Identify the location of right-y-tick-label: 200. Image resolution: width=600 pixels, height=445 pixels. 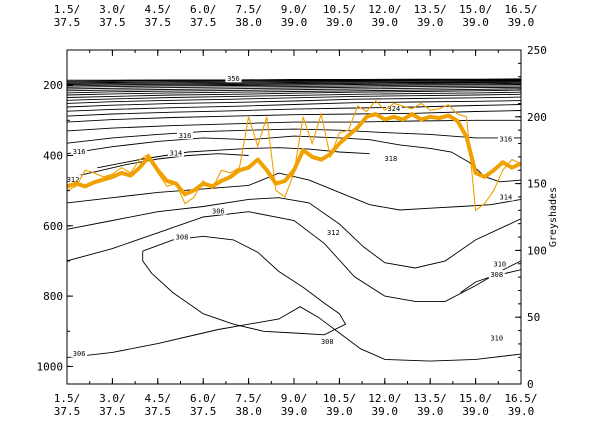
(537, 117).